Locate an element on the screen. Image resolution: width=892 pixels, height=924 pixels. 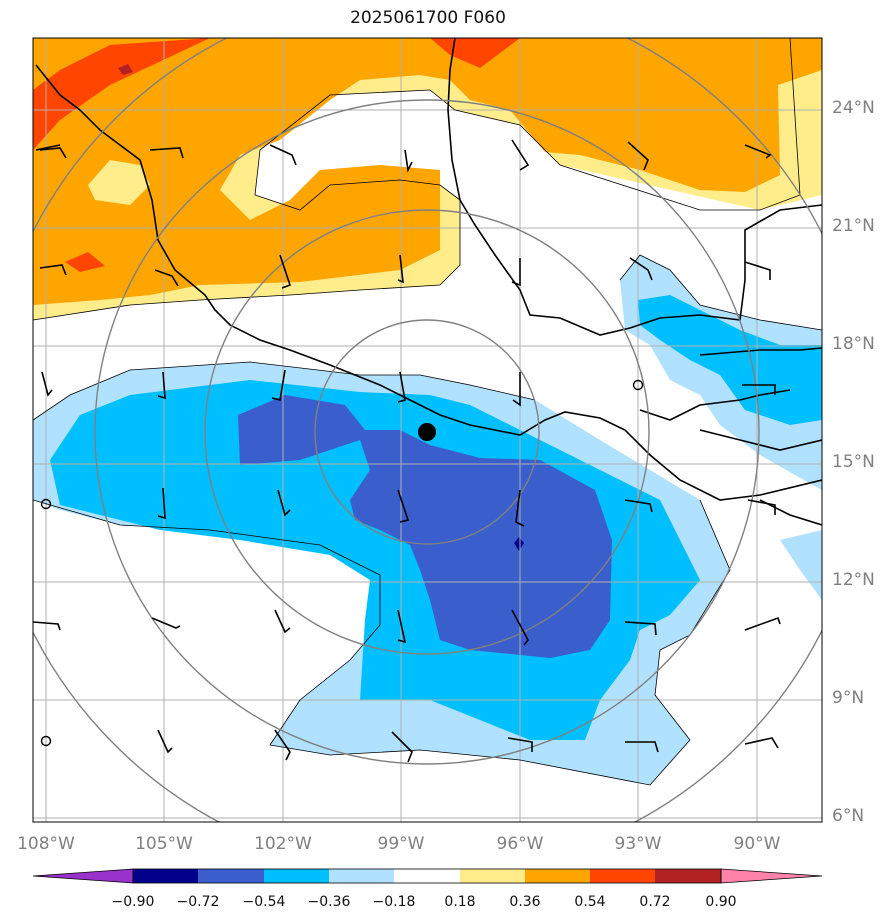
lon-label-102w: 102°W is located at coordinates (283, 844).